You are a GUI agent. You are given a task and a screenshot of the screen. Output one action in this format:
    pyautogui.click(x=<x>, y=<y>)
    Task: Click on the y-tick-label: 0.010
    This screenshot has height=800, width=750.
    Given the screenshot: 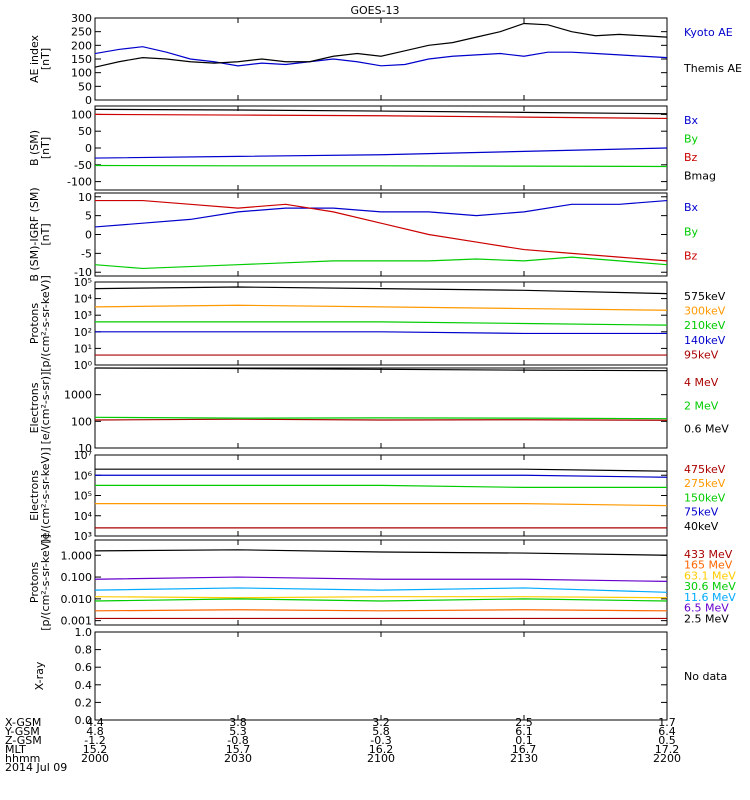 What is the action you would take?
    pyautogui.click(x=77, y=599)
    